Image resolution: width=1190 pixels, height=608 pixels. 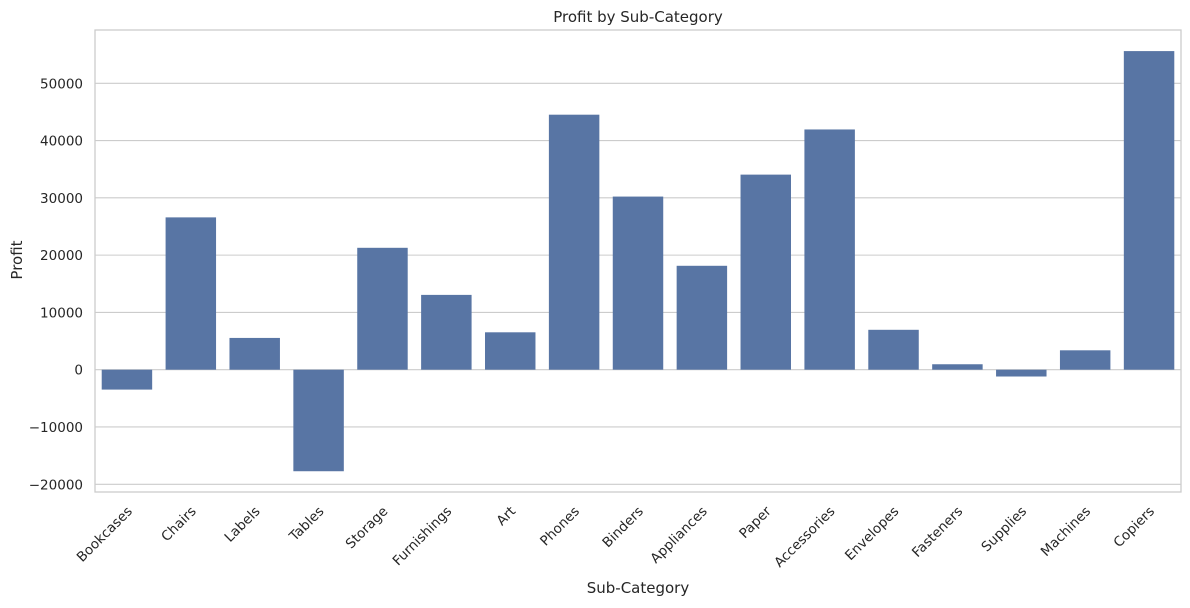 I want to click on bar-copiers, so click(x=1149, y=210).